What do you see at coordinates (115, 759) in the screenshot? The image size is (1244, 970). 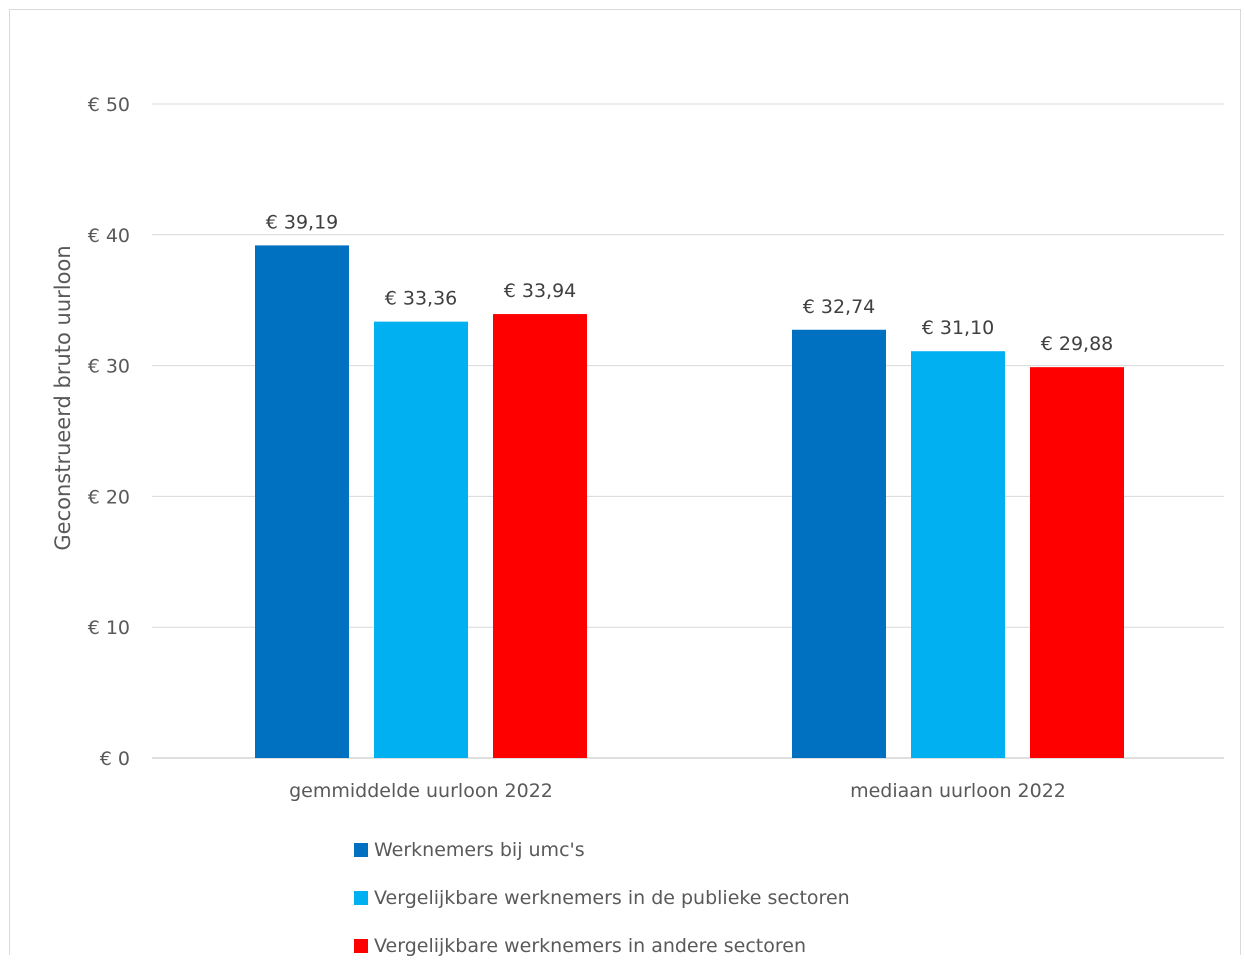 I see `y-tick-label: € 0` at bounding box center [115, 759].